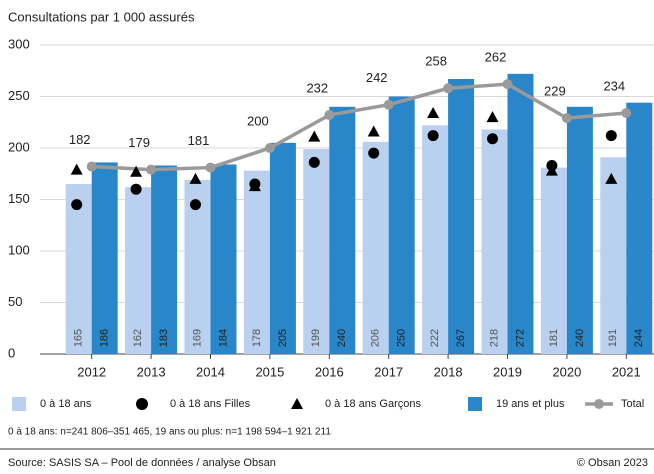  Describe the element at coordinates (139, 142) in the screenshot. I see `total-label: 179` at that location.